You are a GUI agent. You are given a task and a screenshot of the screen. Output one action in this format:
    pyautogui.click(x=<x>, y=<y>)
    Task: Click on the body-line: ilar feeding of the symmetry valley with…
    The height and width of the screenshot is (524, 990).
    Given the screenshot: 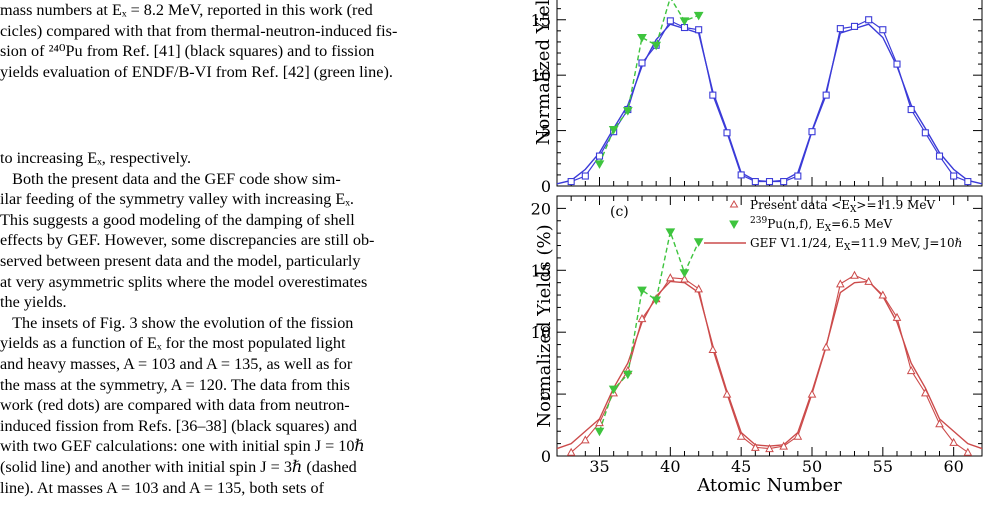 What is the action you would take?
    pyautogui.click(x=177, y=199)
    